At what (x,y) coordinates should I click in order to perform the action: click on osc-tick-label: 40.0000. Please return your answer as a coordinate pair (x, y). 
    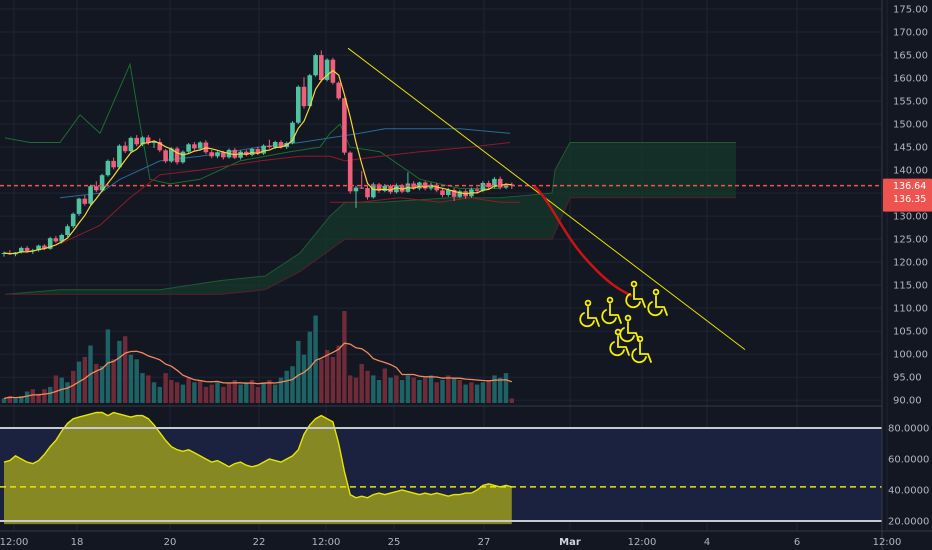
    Looking at the image, I should click on (908, 491).